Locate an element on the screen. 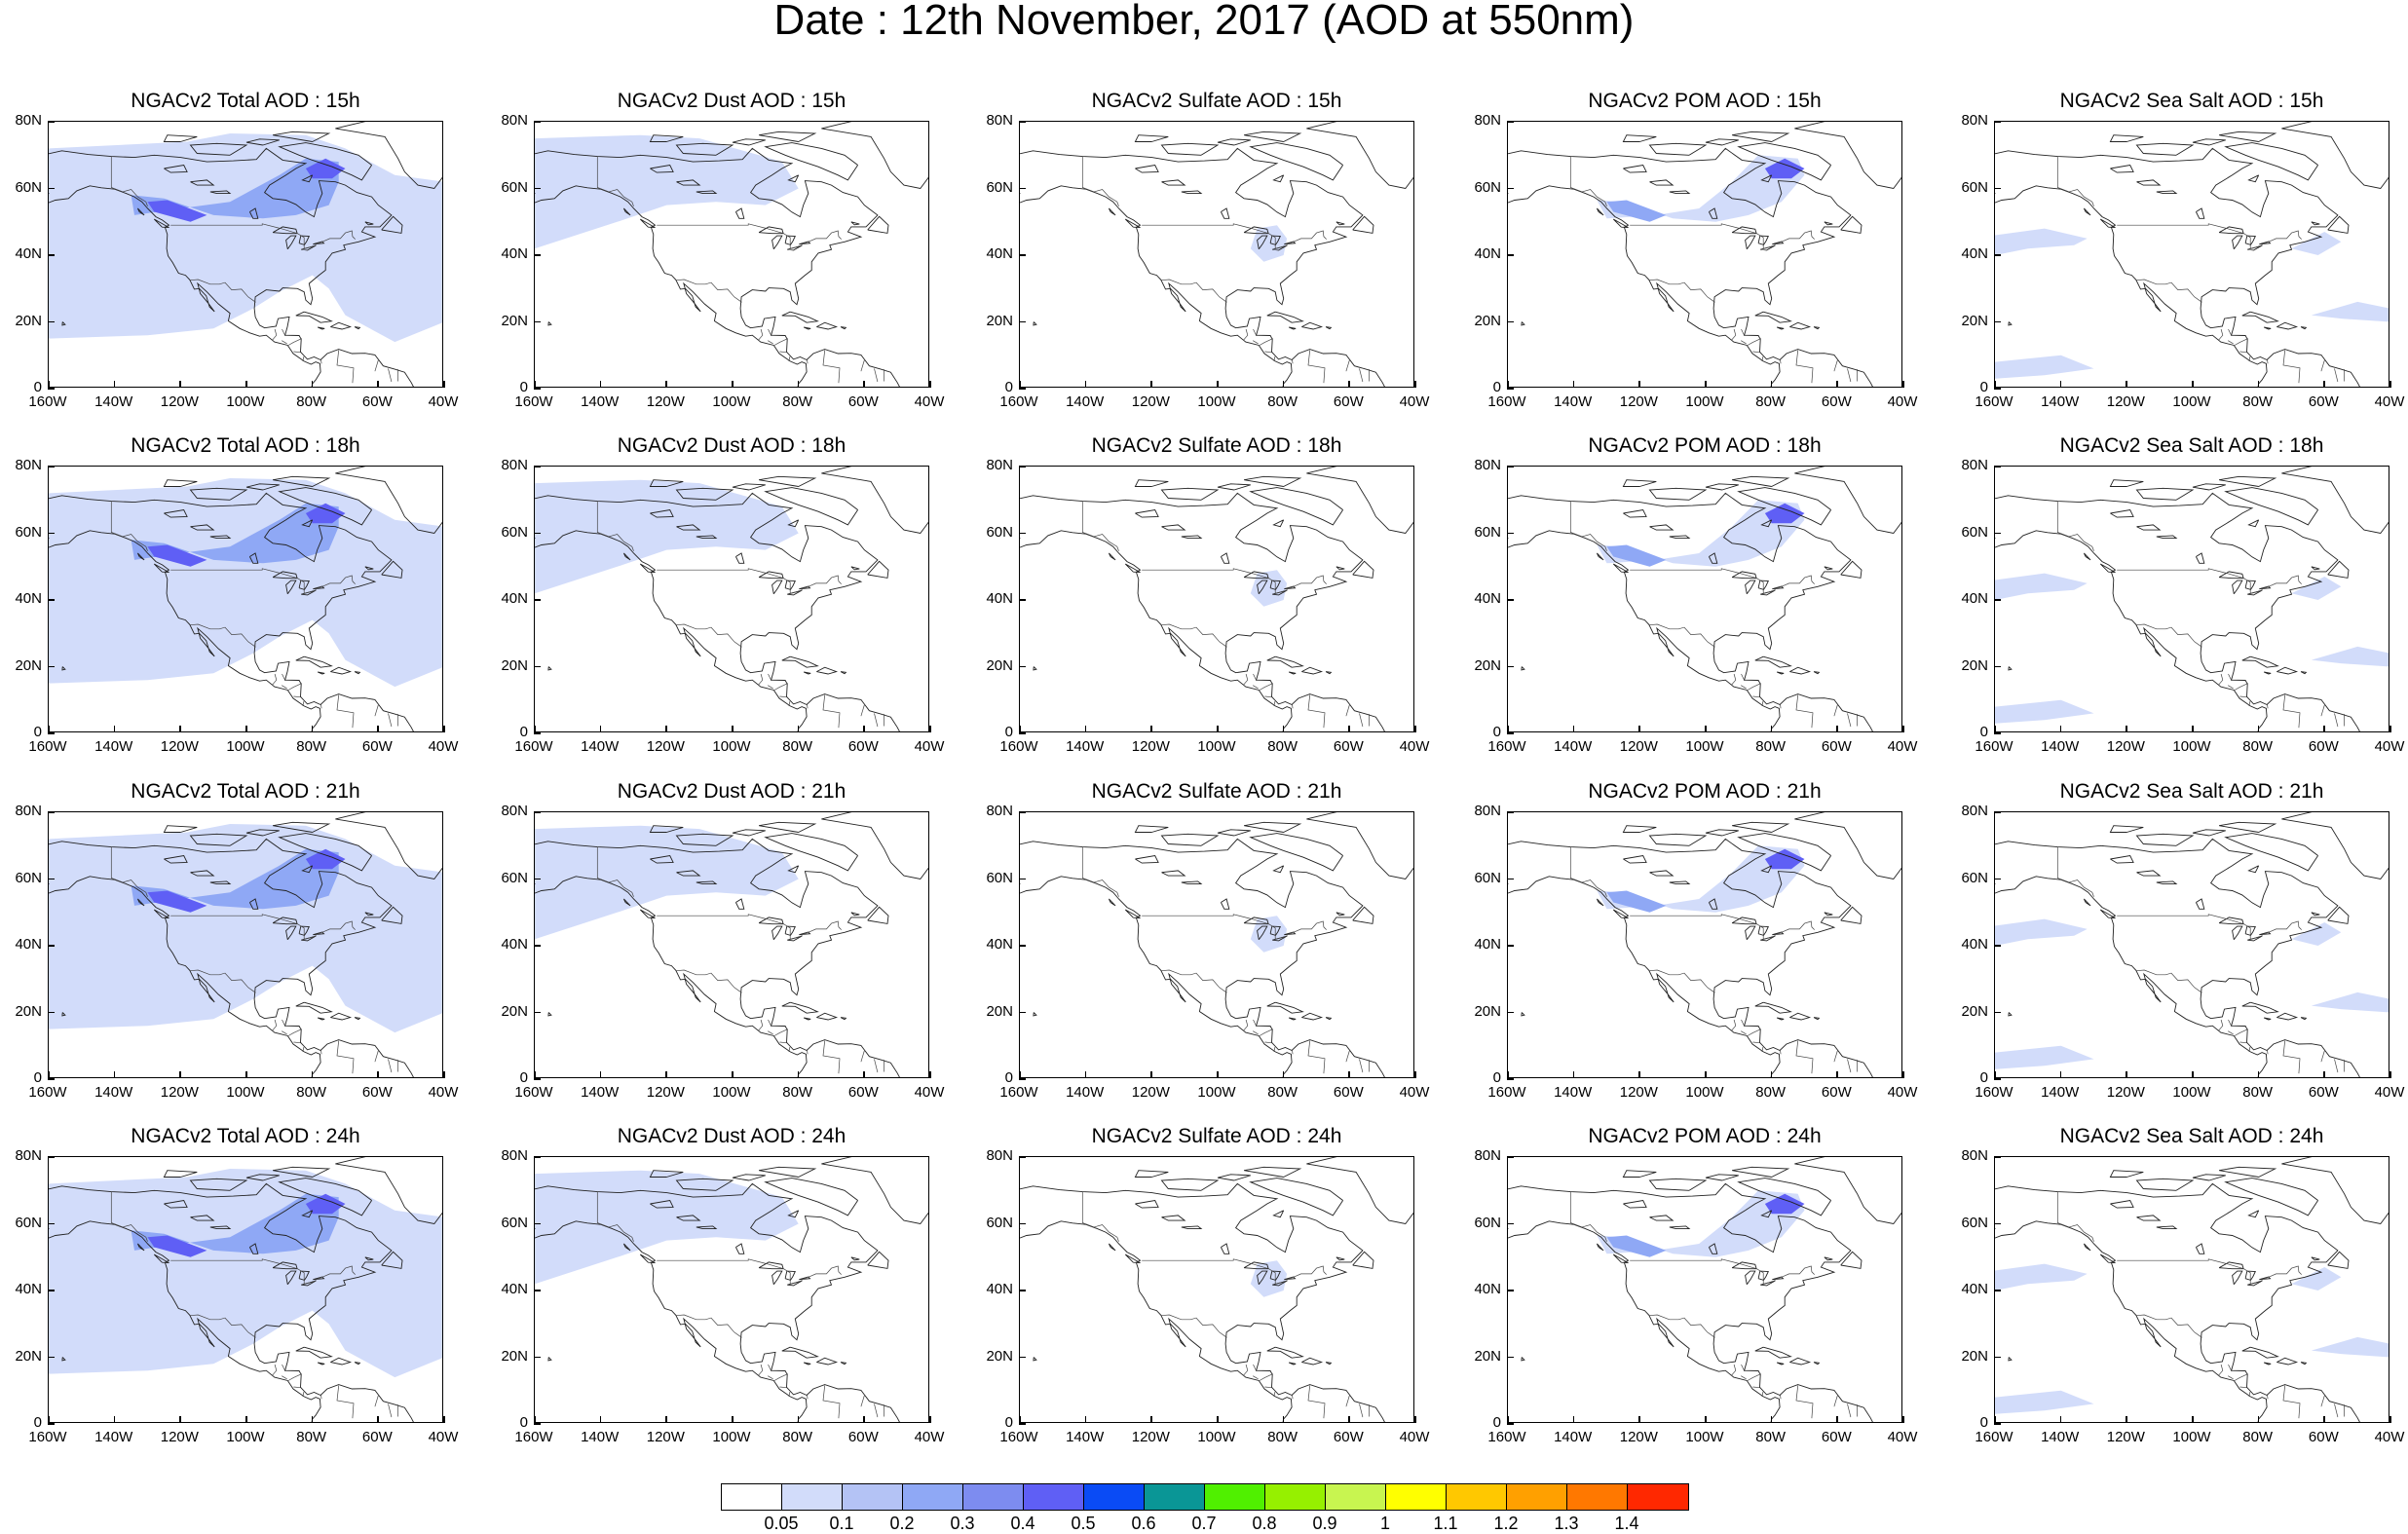 The width and height of the screenshot is (2408, 1534). aod-field is located at coordinates (2041, 586).